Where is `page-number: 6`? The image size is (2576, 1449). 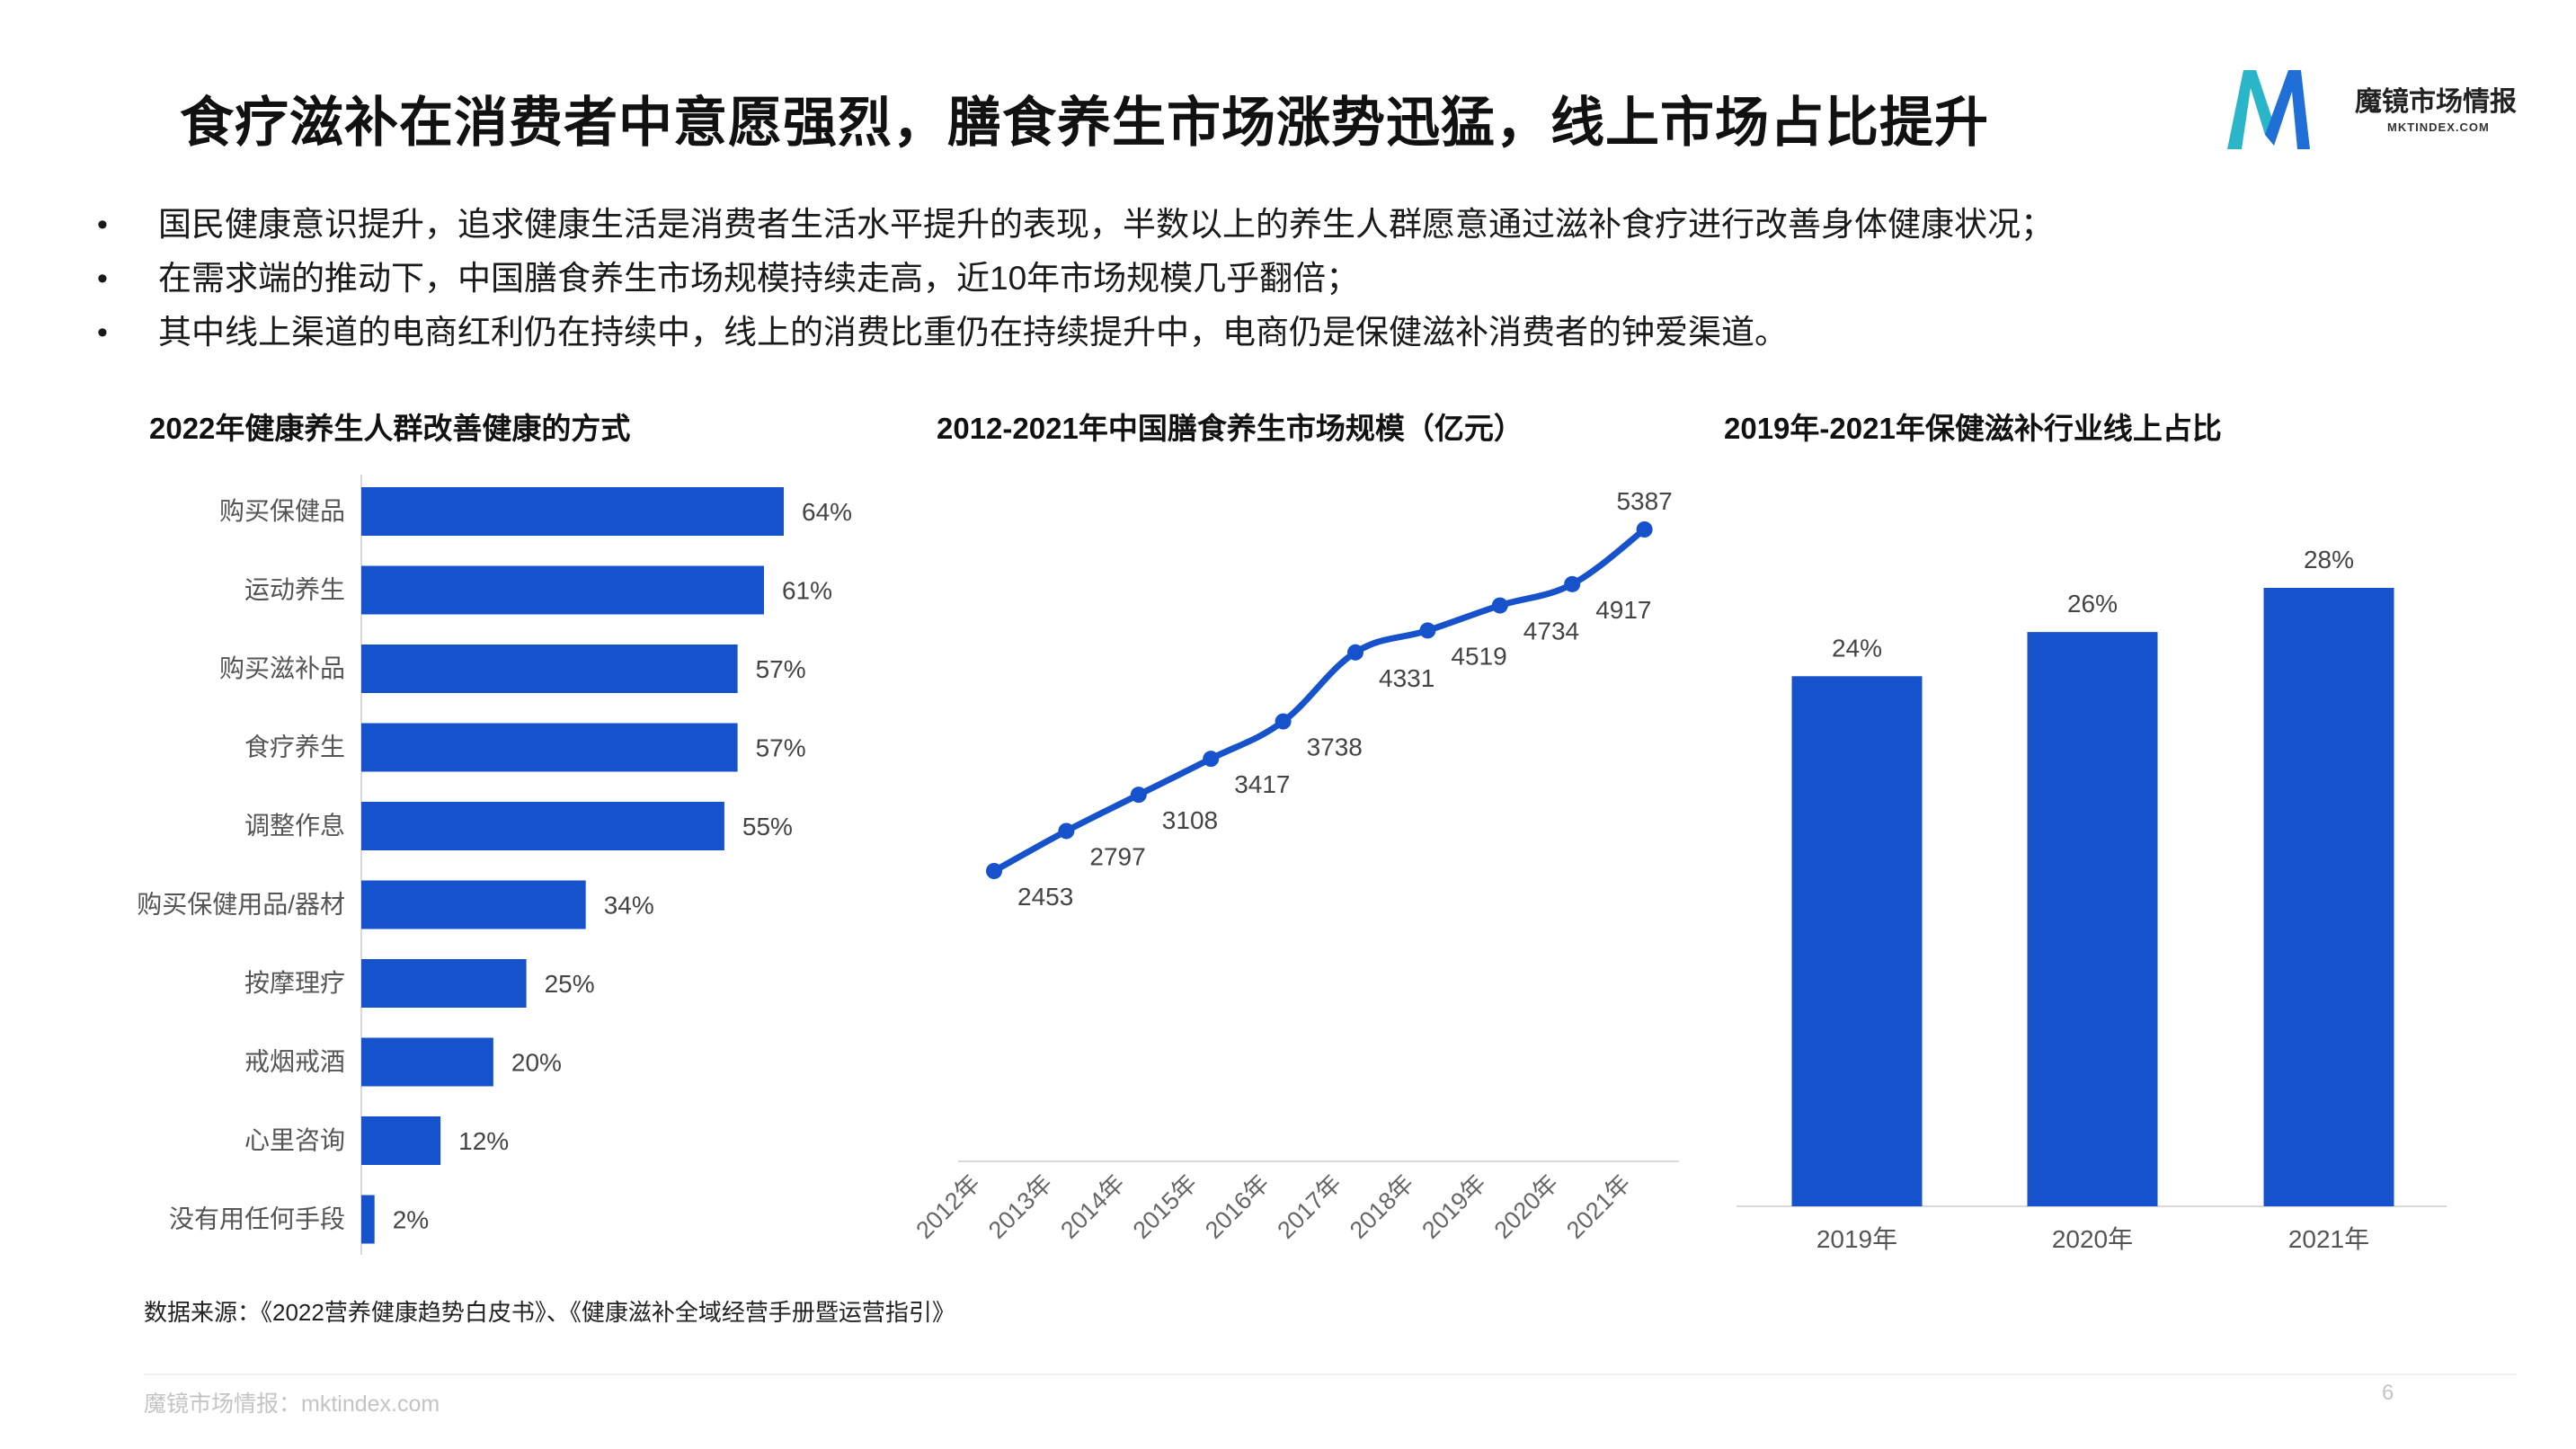
page-number: 6 is located at coordinates (2388, 1393).